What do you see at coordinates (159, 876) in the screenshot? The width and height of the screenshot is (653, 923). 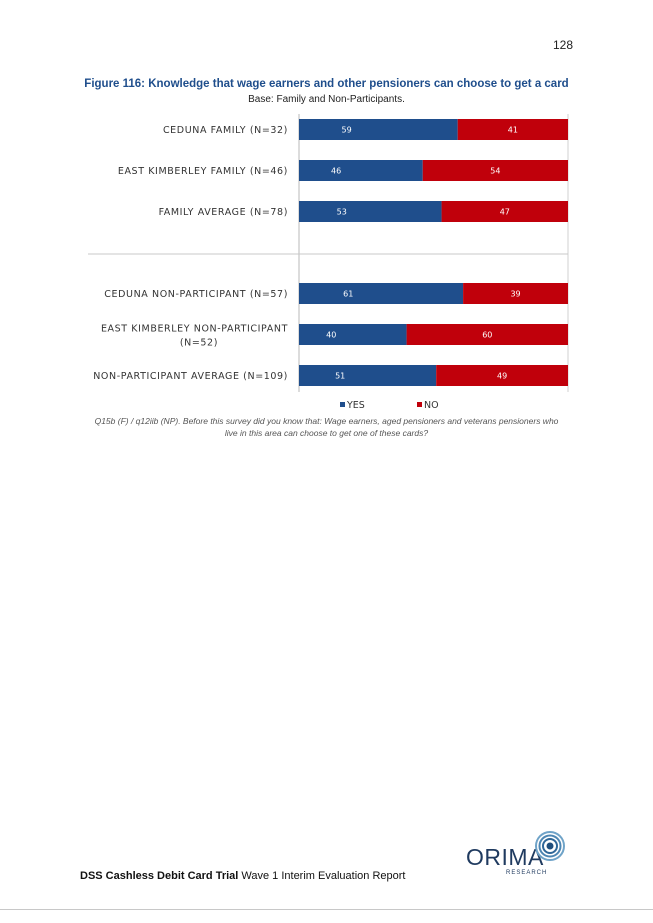 I see `footer-bold: DSS Cashless Debit Card Trial` at bounding box center [159, 876].